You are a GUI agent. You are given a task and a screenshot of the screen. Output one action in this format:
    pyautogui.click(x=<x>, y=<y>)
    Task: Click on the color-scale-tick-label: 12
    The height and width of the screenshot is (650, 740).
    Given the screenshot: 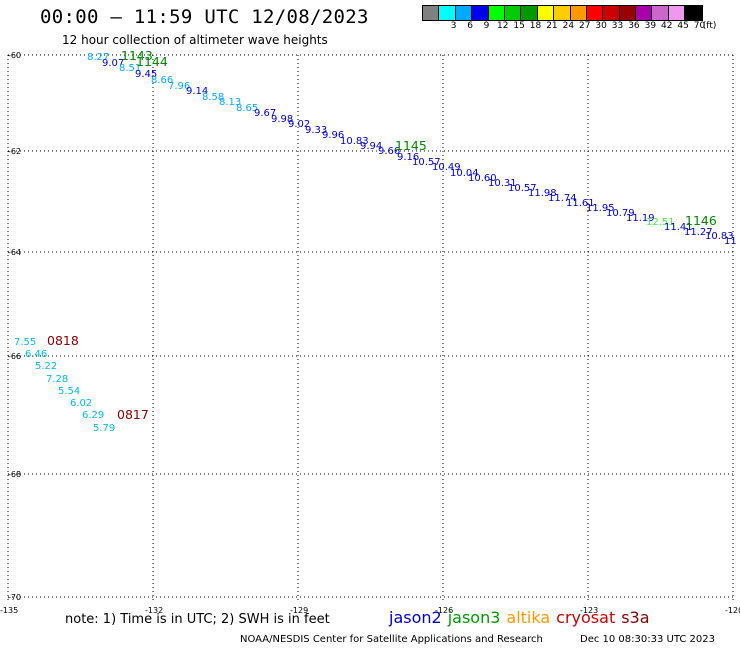 What is the action you would take?
    pyautogui.click(x=503, y=26)
    